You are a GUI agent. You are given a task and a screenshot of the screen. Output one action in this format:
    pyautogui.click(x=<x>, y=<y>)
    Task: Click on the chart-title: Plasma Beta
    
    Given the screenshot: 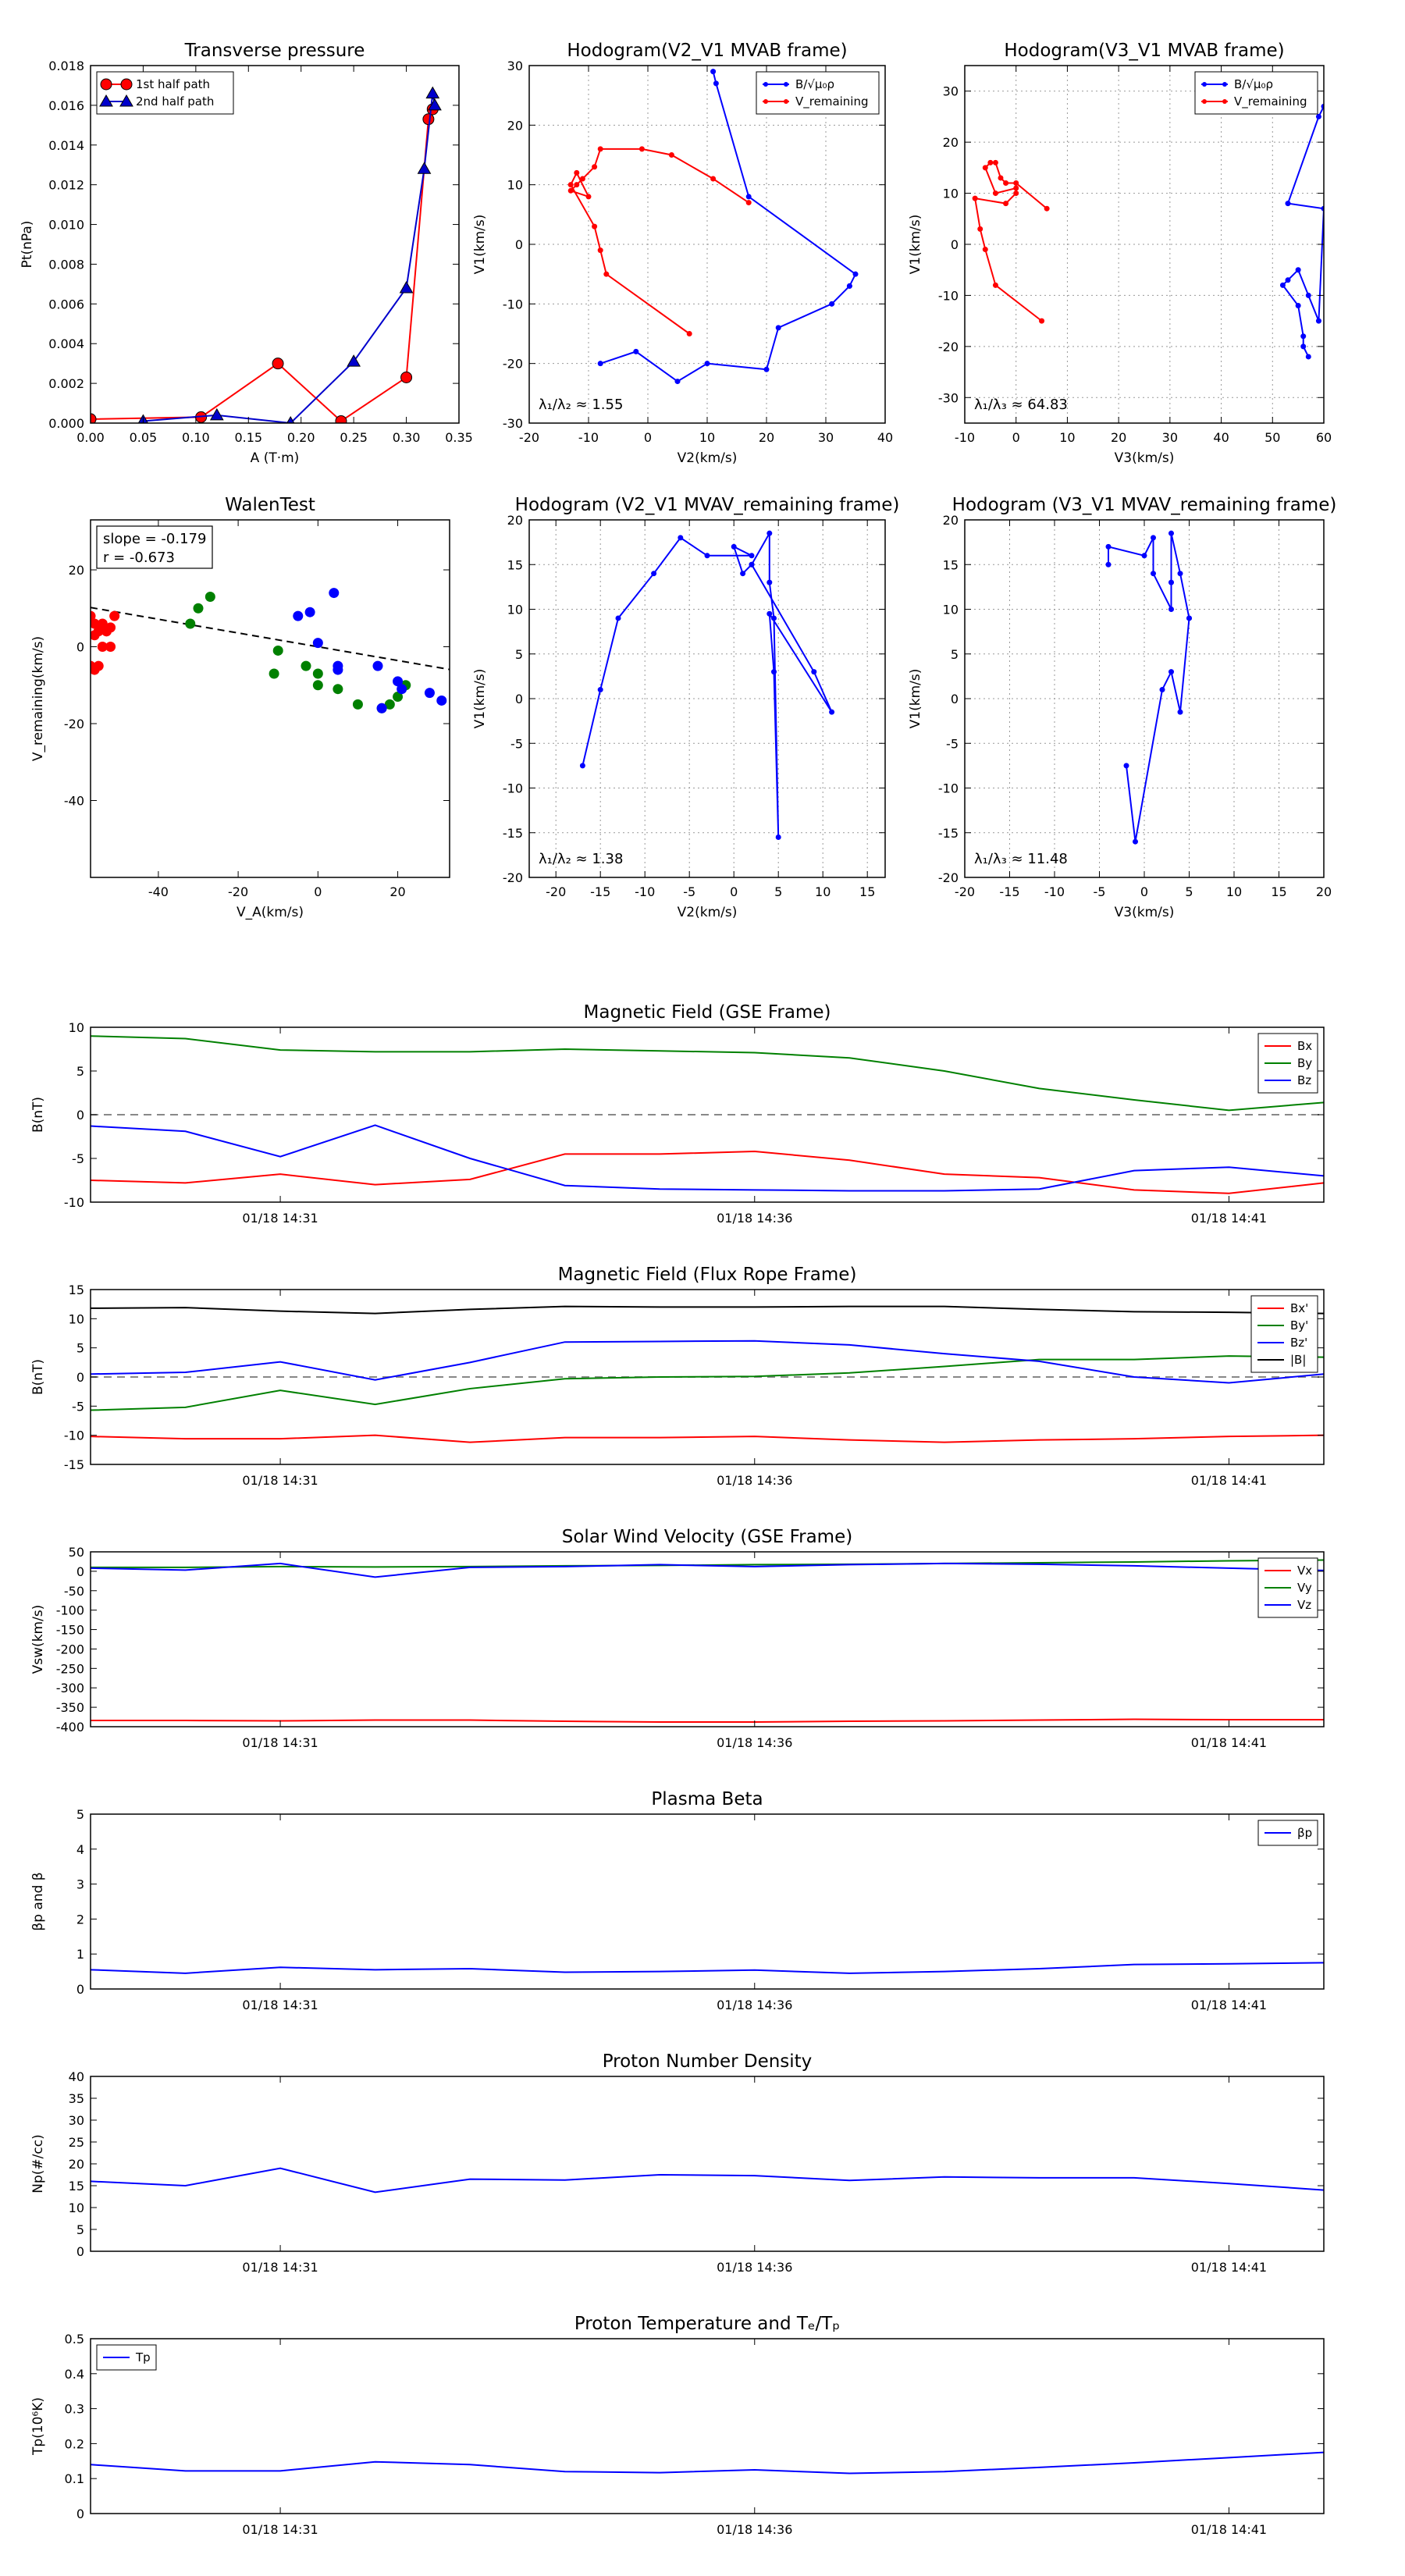 What is the action you would take?
    pyautogui.click(x=707, y=1799)
    